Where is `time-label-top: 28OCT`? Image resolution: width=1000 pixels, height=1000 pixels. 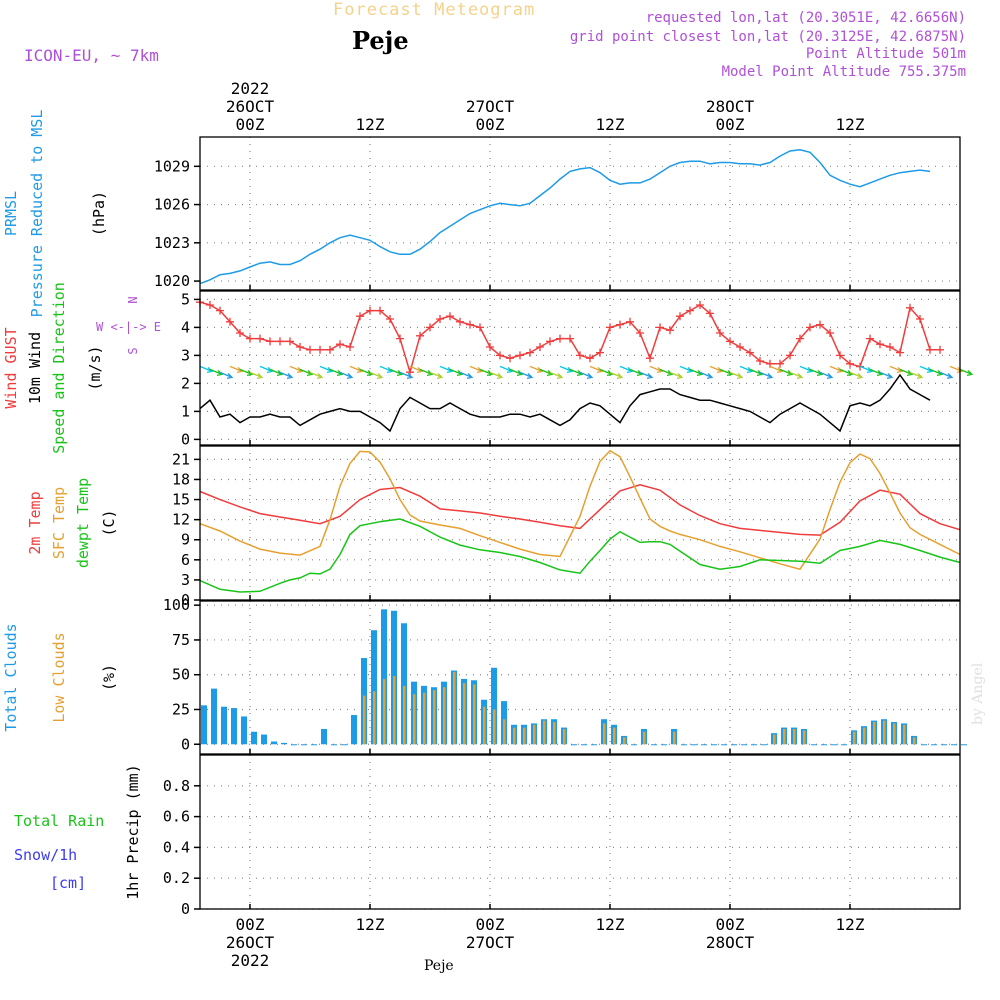
time-label-top: 28OCT is located at coordinates (730, 106).